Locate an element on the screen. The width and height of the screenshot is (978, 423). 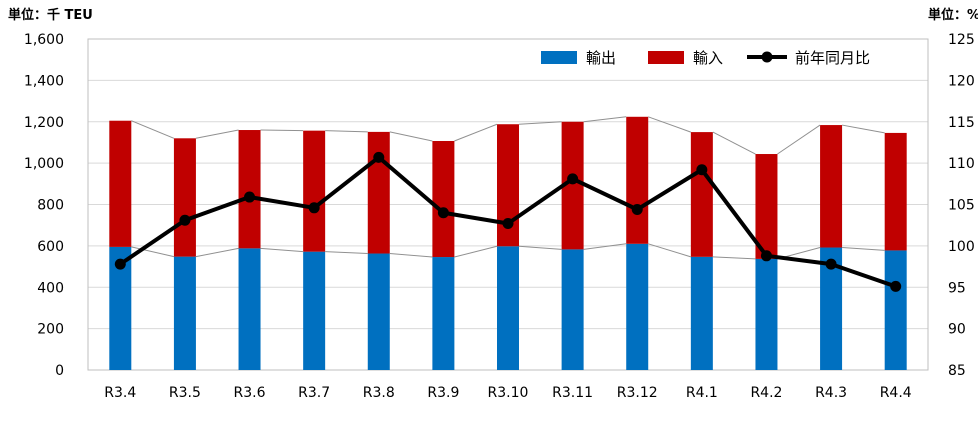
x-tick-label: R4.2 is located at coordinates (766, 393).